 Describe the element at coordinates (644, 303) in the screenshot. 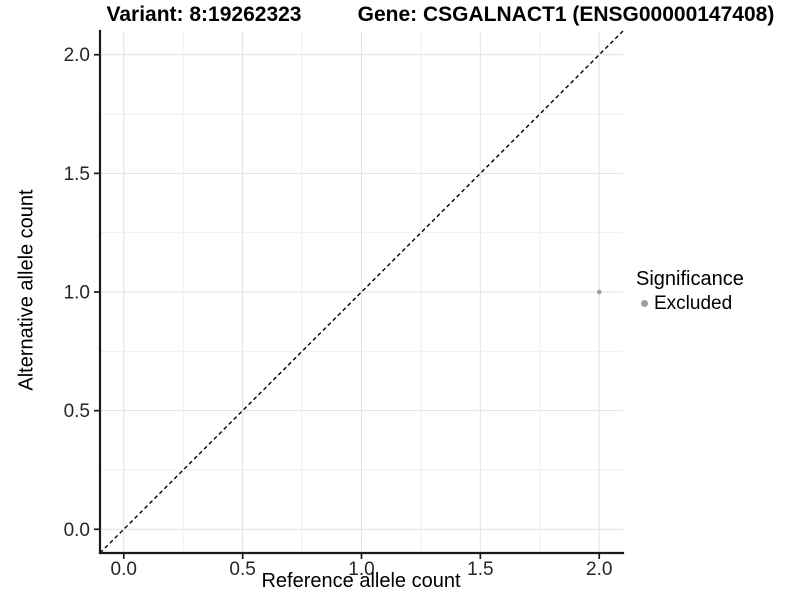

I see `excluded-point-marker-icon` at that location.